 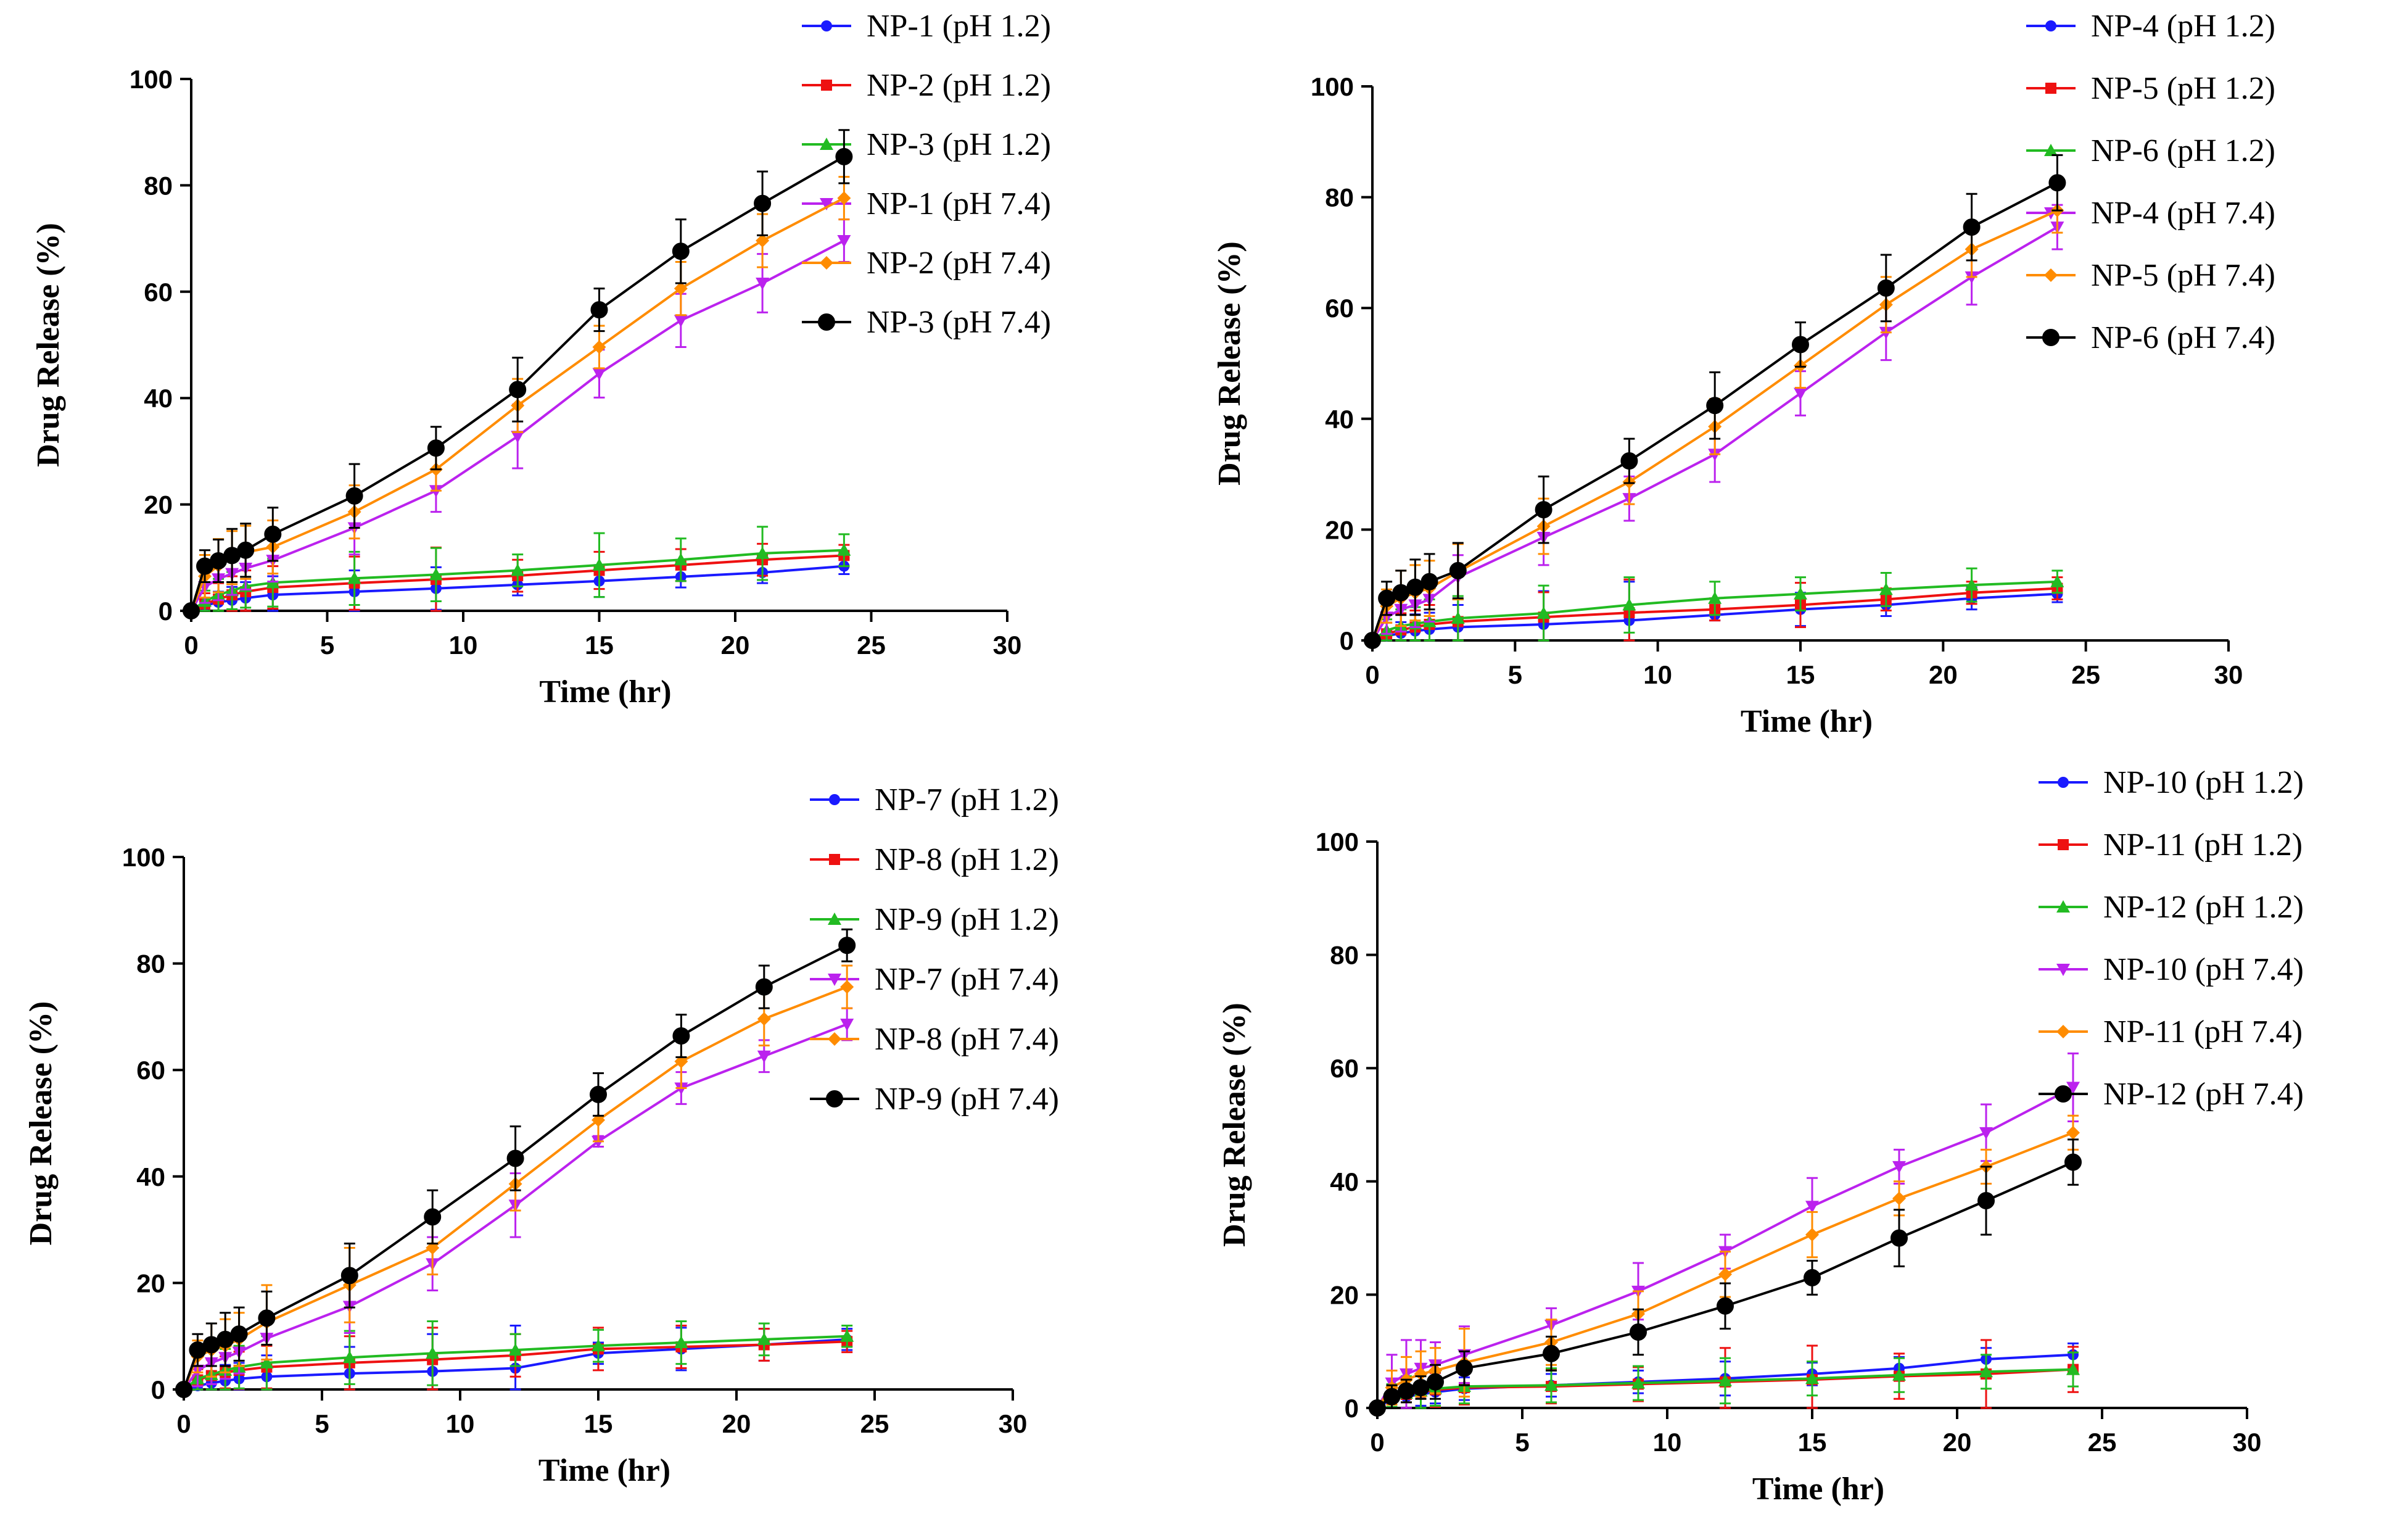 I want to click on y-axis-title: Drug Release (%), so click(x=48, y=345).